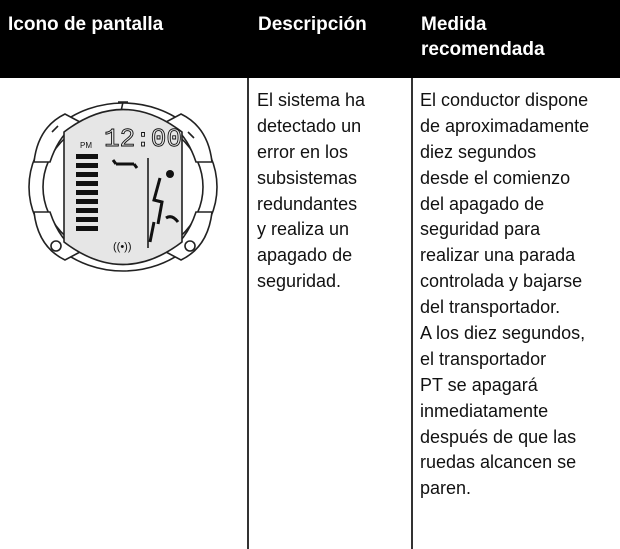 The height and width of the screenshot is (549, 620). I want to click on text-line: diez segundos, so click(478, 151).